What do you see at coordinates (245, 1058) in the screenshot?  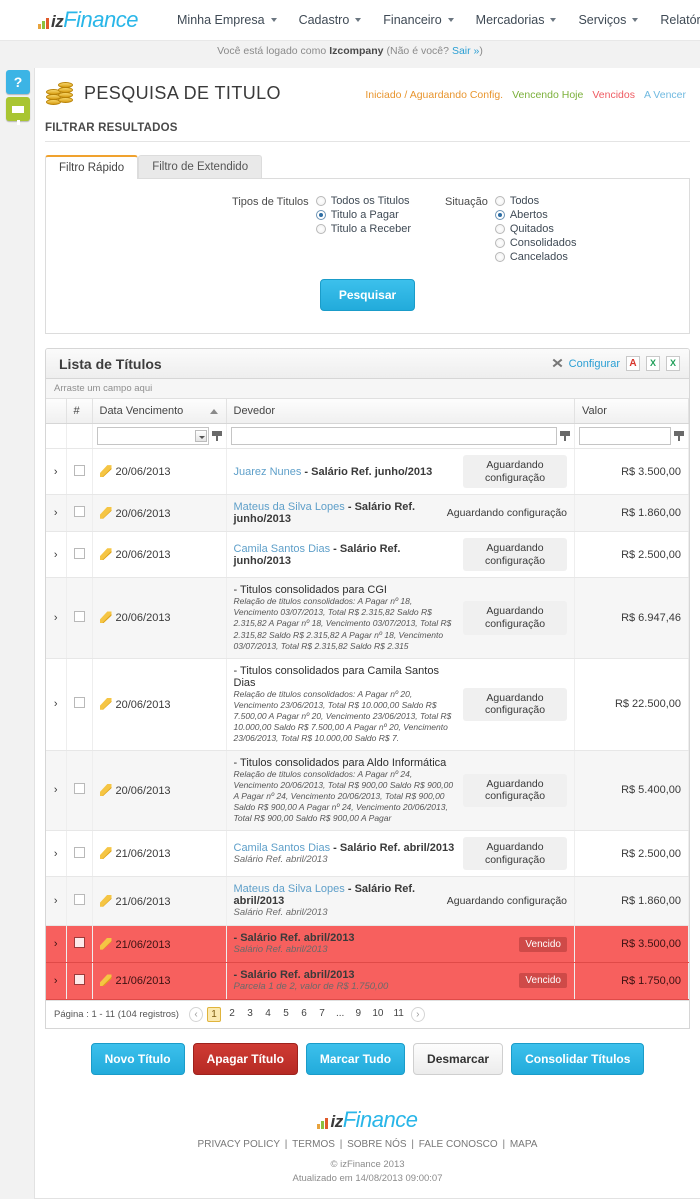 I see `apagar-titulo-button: Apagar Título` at bounding box center [245, 1058].